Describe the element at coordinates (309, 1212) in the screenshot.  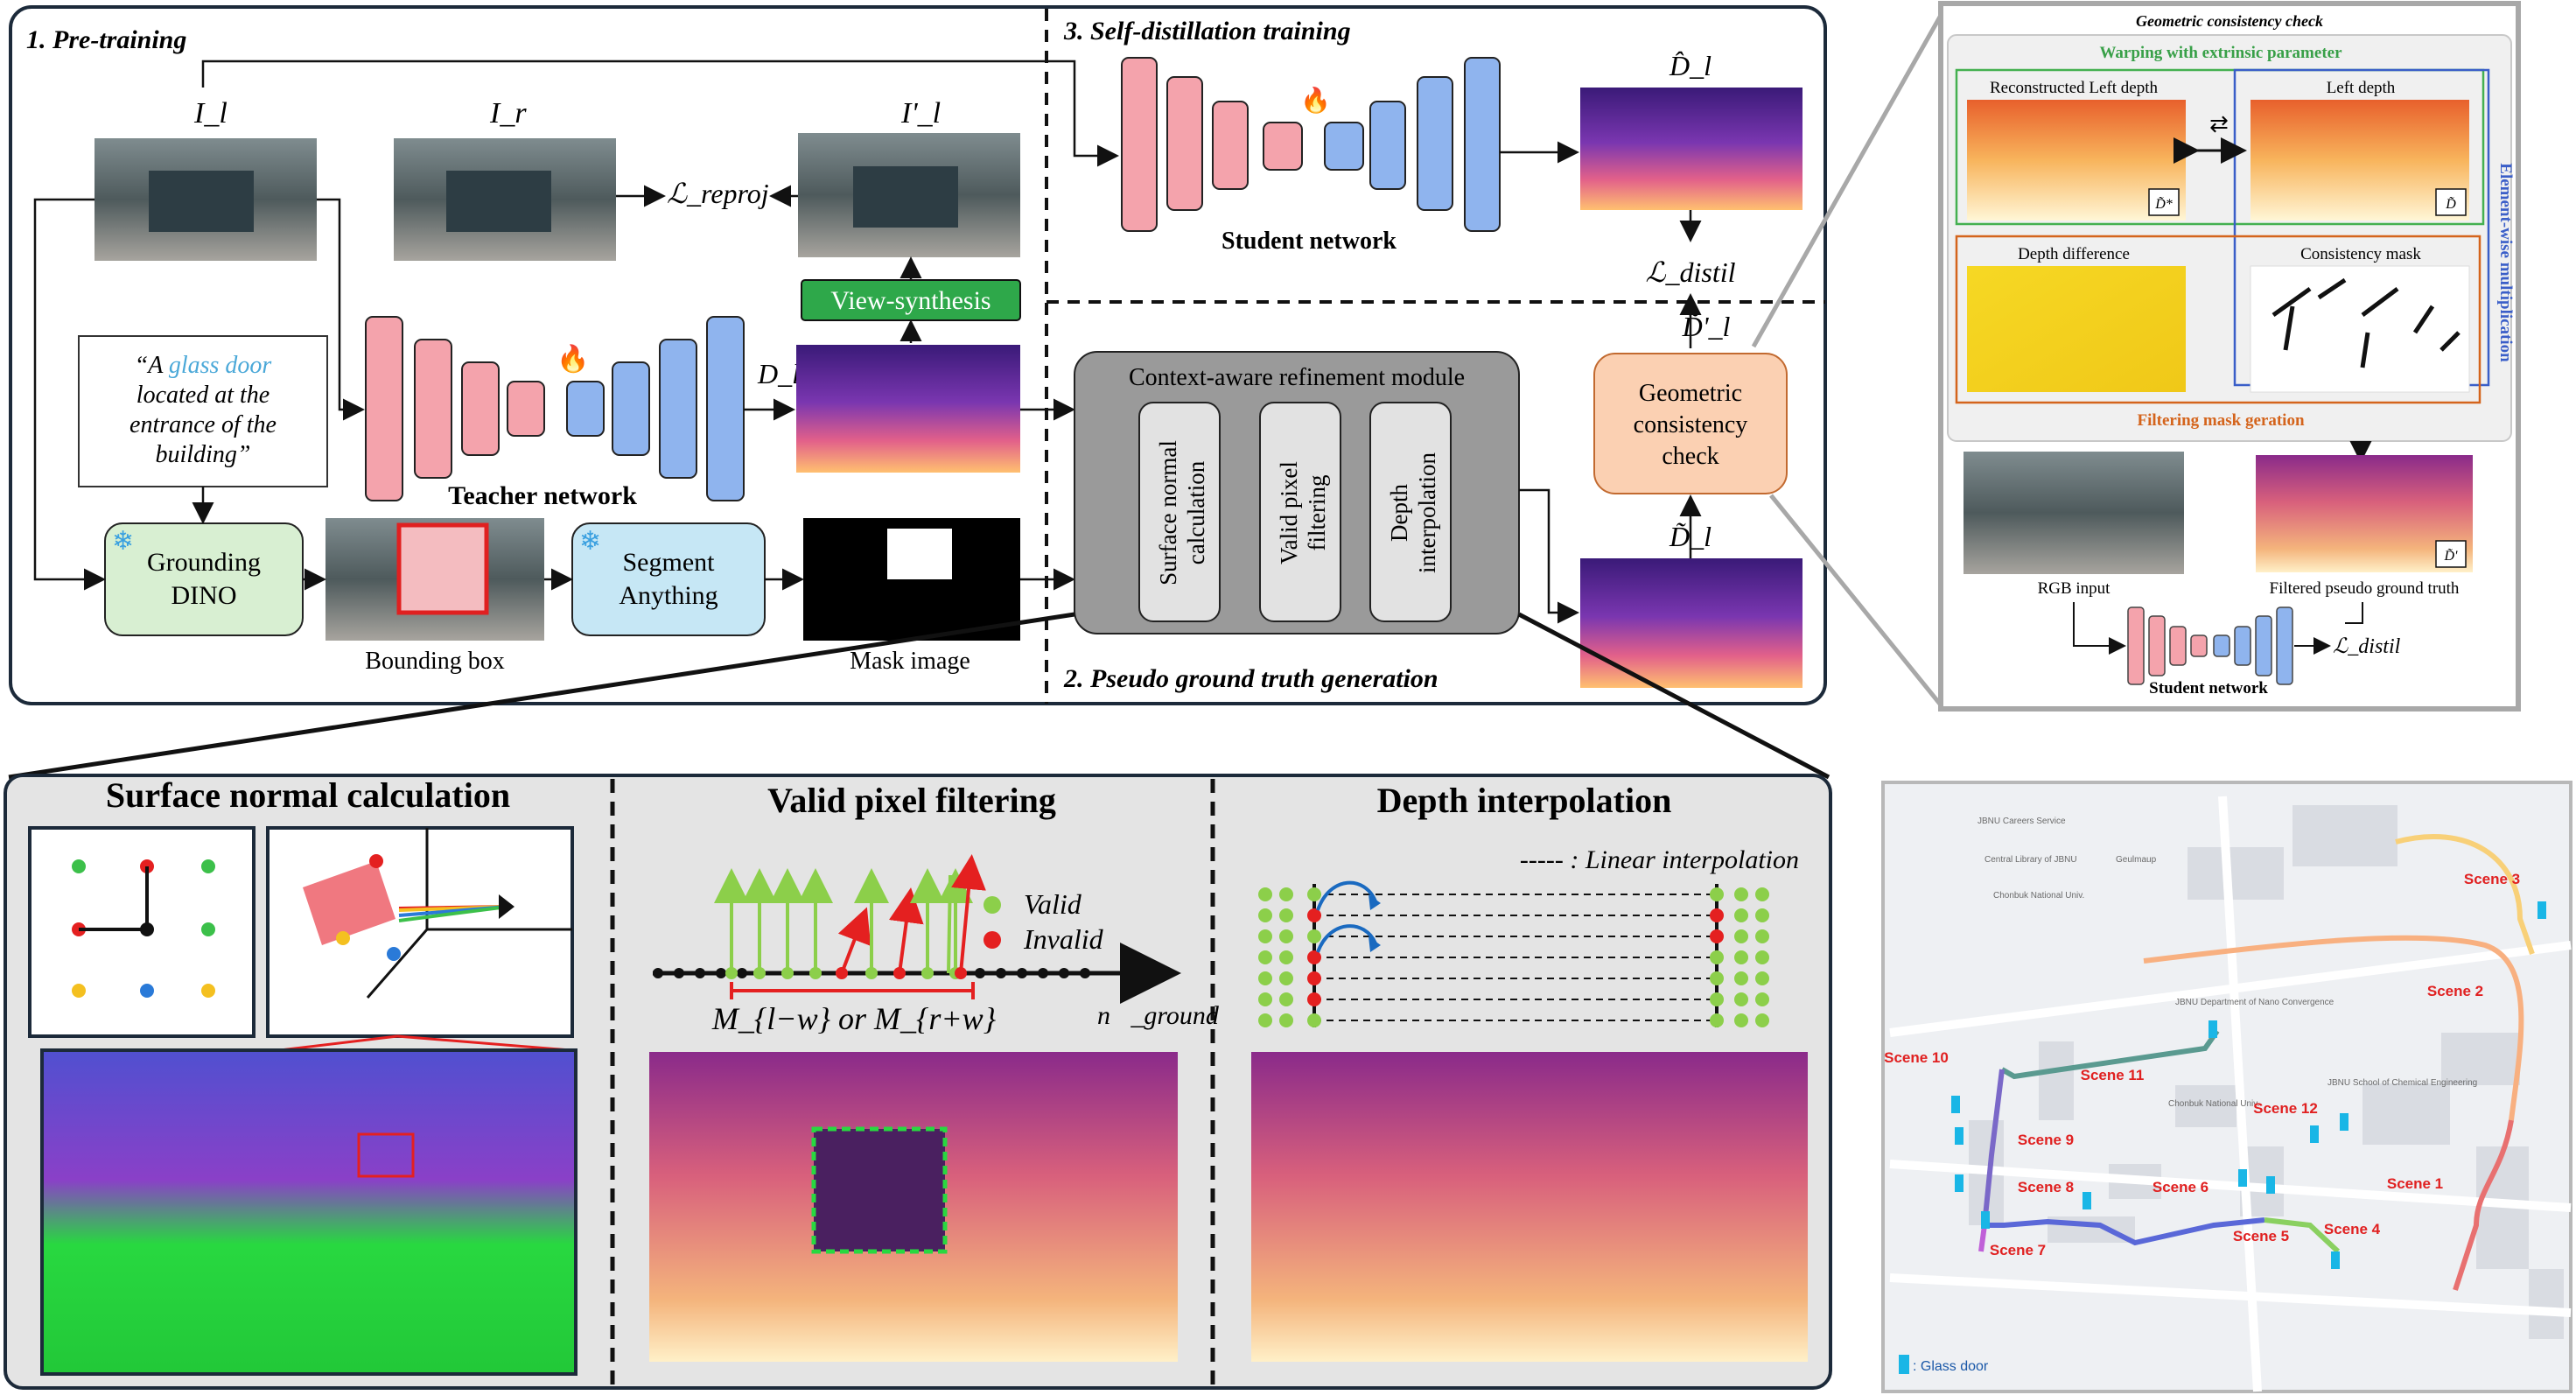
I see `surface-normal-map` at that location.